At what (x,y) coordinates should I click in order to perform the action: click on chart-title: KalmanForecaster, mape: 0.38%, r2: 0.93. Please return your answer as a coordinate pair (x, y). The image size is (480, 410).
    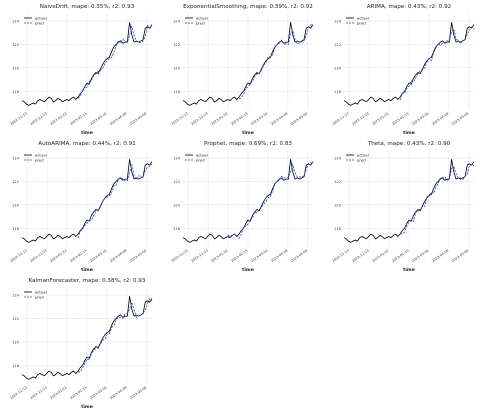
    Looking at the image, I should click on (87, 281).